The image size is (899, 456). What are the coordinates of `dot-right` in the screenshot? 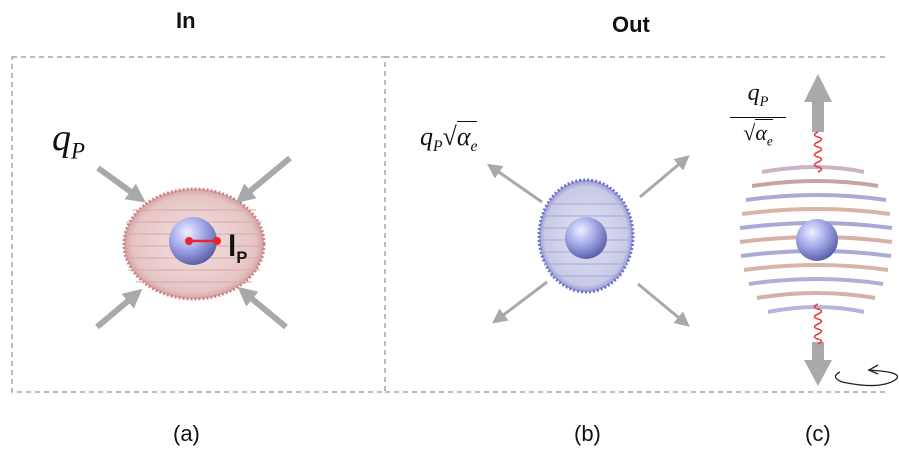 It's located at (217, 241).